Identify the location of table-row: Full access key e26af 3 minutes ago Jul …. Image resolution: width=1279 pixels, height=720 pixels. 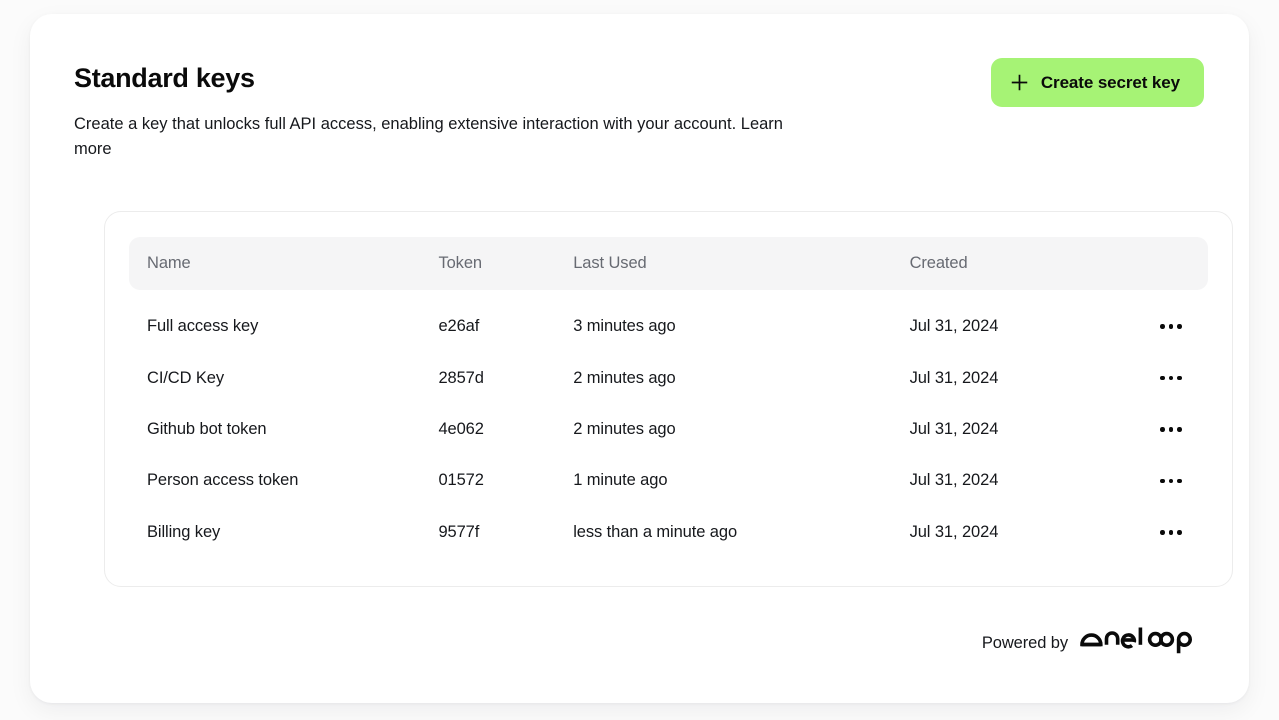
(668, 326).